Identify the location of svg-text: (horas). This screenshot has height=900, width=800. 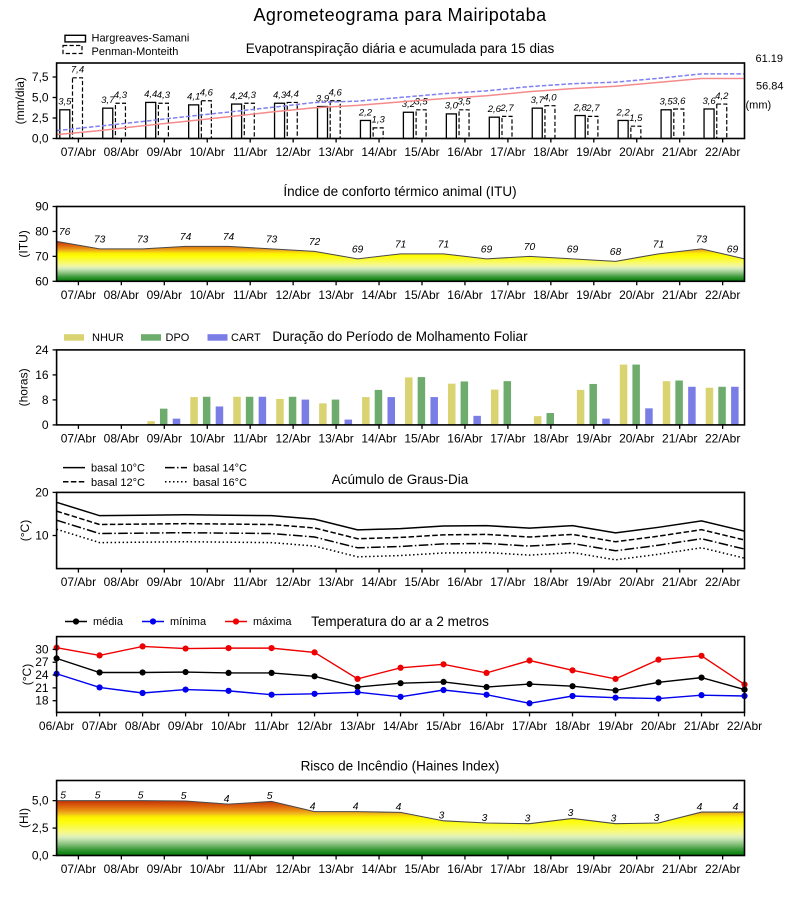
(24, 387).